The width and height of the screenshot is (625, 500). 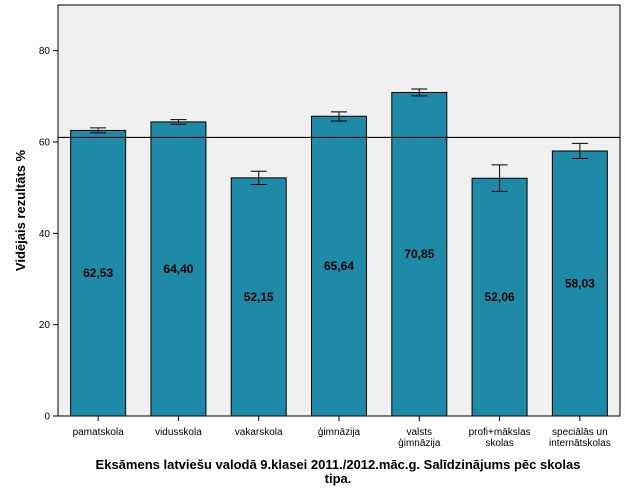 I want to click on category-label: vakarskola, so click(x=259, y=432).